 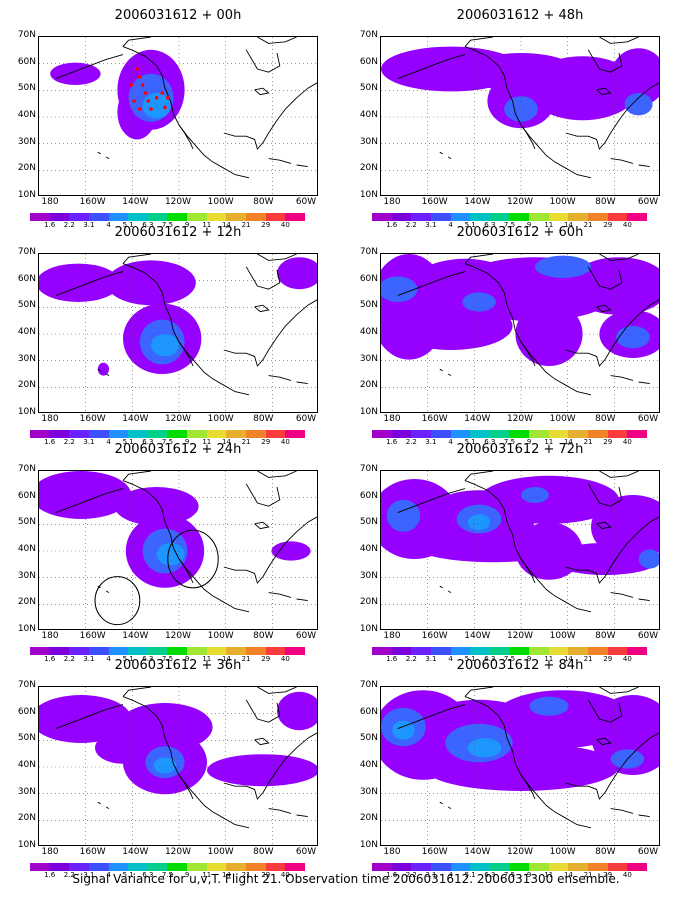 I want to click on latitude-label: 60N, so click(x=368, y=61).